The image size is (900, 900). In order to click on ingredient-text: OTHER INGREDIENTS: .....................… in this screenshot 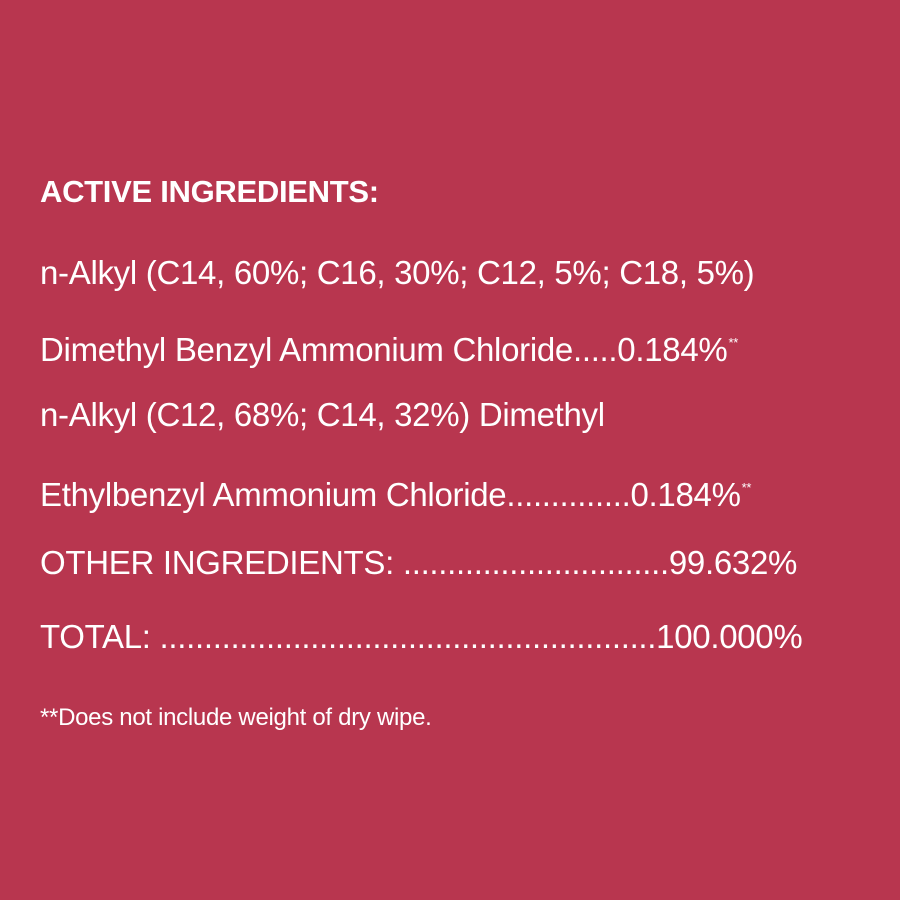, I will do `click(419, 562)`.